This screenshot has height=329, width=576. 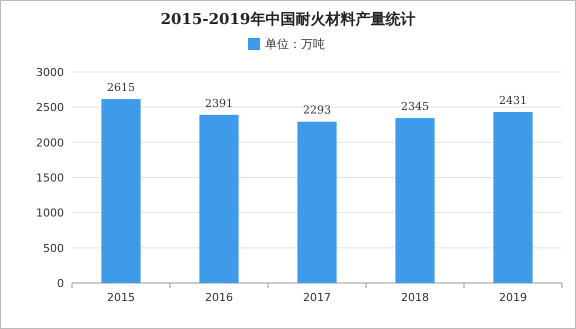 I want to click on xtick: 2018, so click(x=415, y=297).